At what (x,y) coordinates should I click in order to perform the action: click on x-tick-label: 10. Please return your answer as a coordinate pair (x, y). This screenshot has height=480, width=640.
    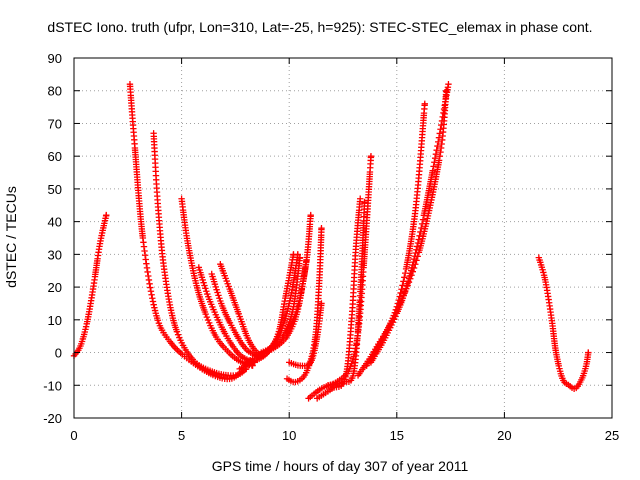
    Looking at the image, I should click on (289, 435).